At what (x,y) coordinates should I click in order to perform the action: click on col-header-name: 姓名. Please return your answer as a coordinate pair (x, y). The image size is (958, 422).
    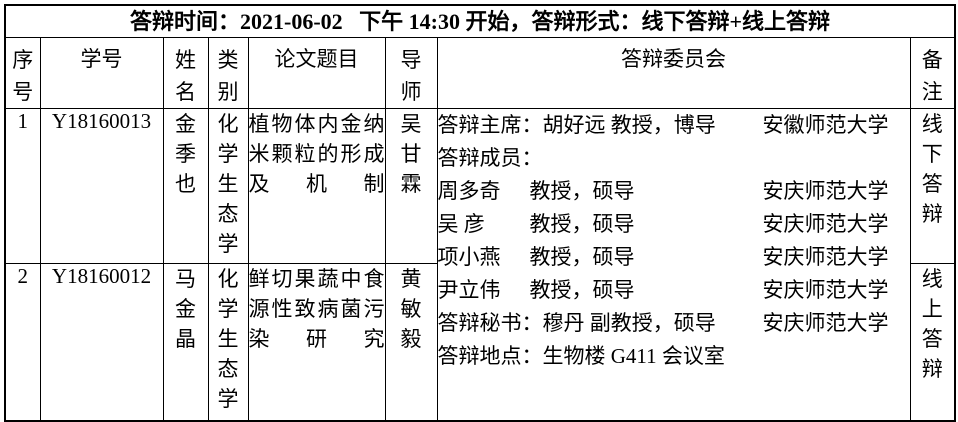
    Looking at the image, I should click on (185, 73).